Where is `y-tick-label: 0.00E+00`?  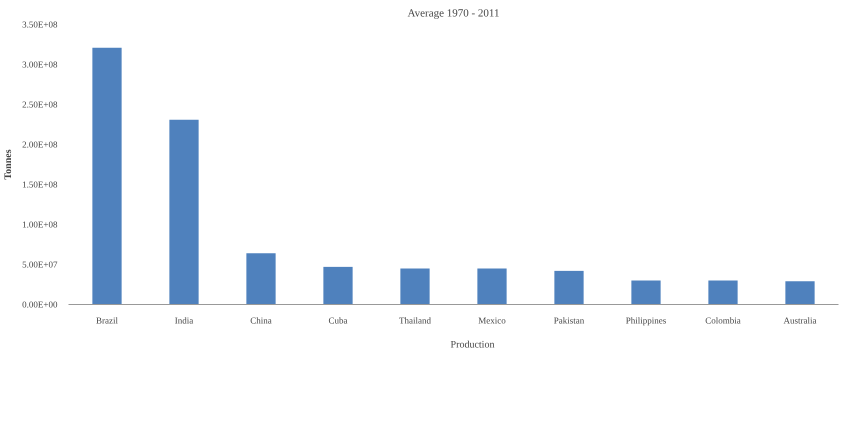
y-tick-label: 0.00E+00 is located at coordinates (40, 305).